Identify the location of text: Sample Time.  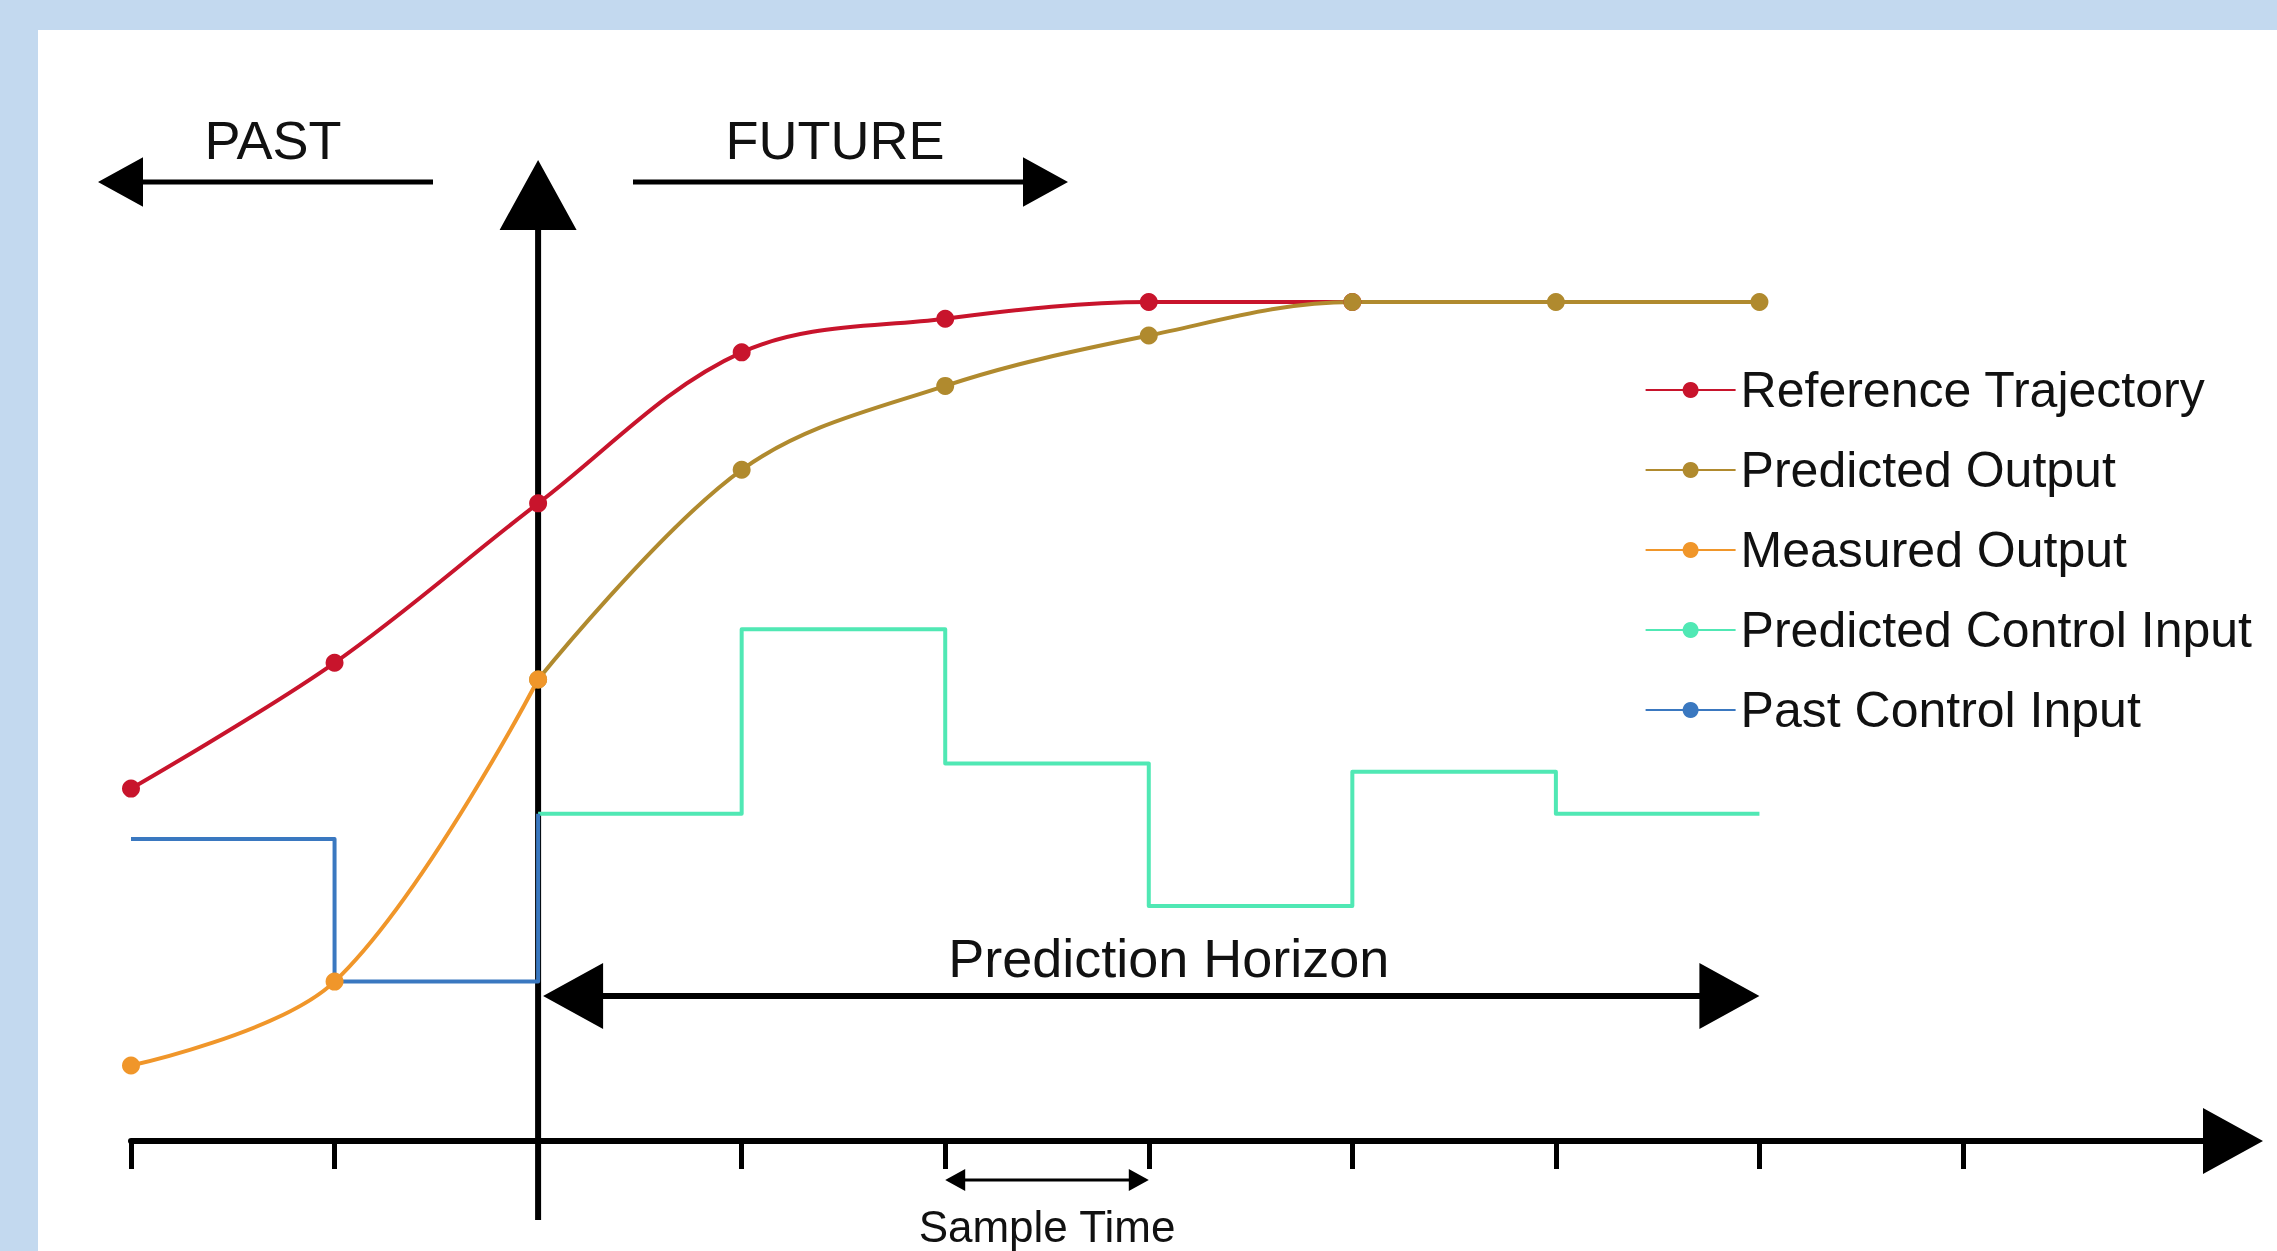
(1047, 1226).